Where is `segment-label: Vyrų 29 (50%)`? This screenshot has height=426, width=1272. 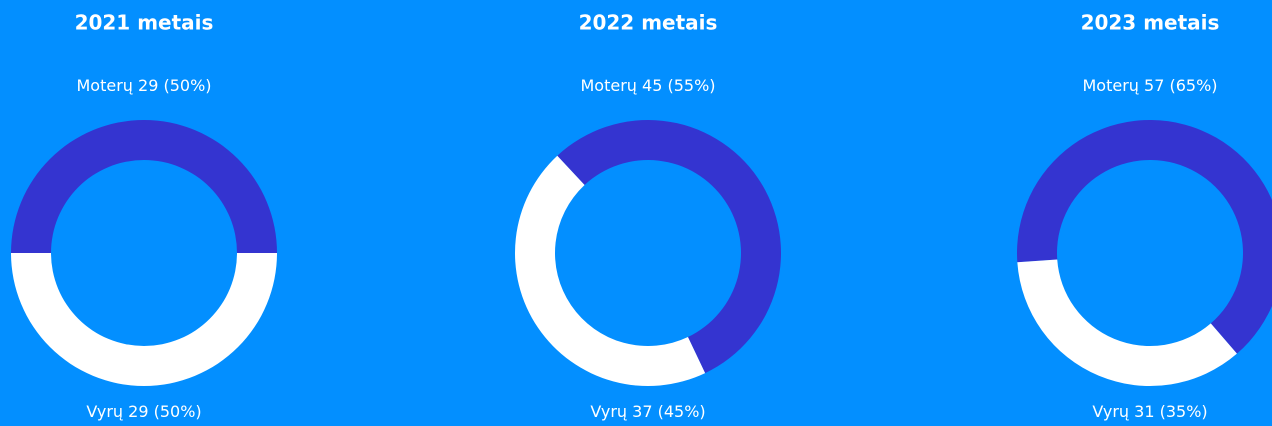
segment-label: Vyrų 29 (50%) is located at coordinates (143, 411).